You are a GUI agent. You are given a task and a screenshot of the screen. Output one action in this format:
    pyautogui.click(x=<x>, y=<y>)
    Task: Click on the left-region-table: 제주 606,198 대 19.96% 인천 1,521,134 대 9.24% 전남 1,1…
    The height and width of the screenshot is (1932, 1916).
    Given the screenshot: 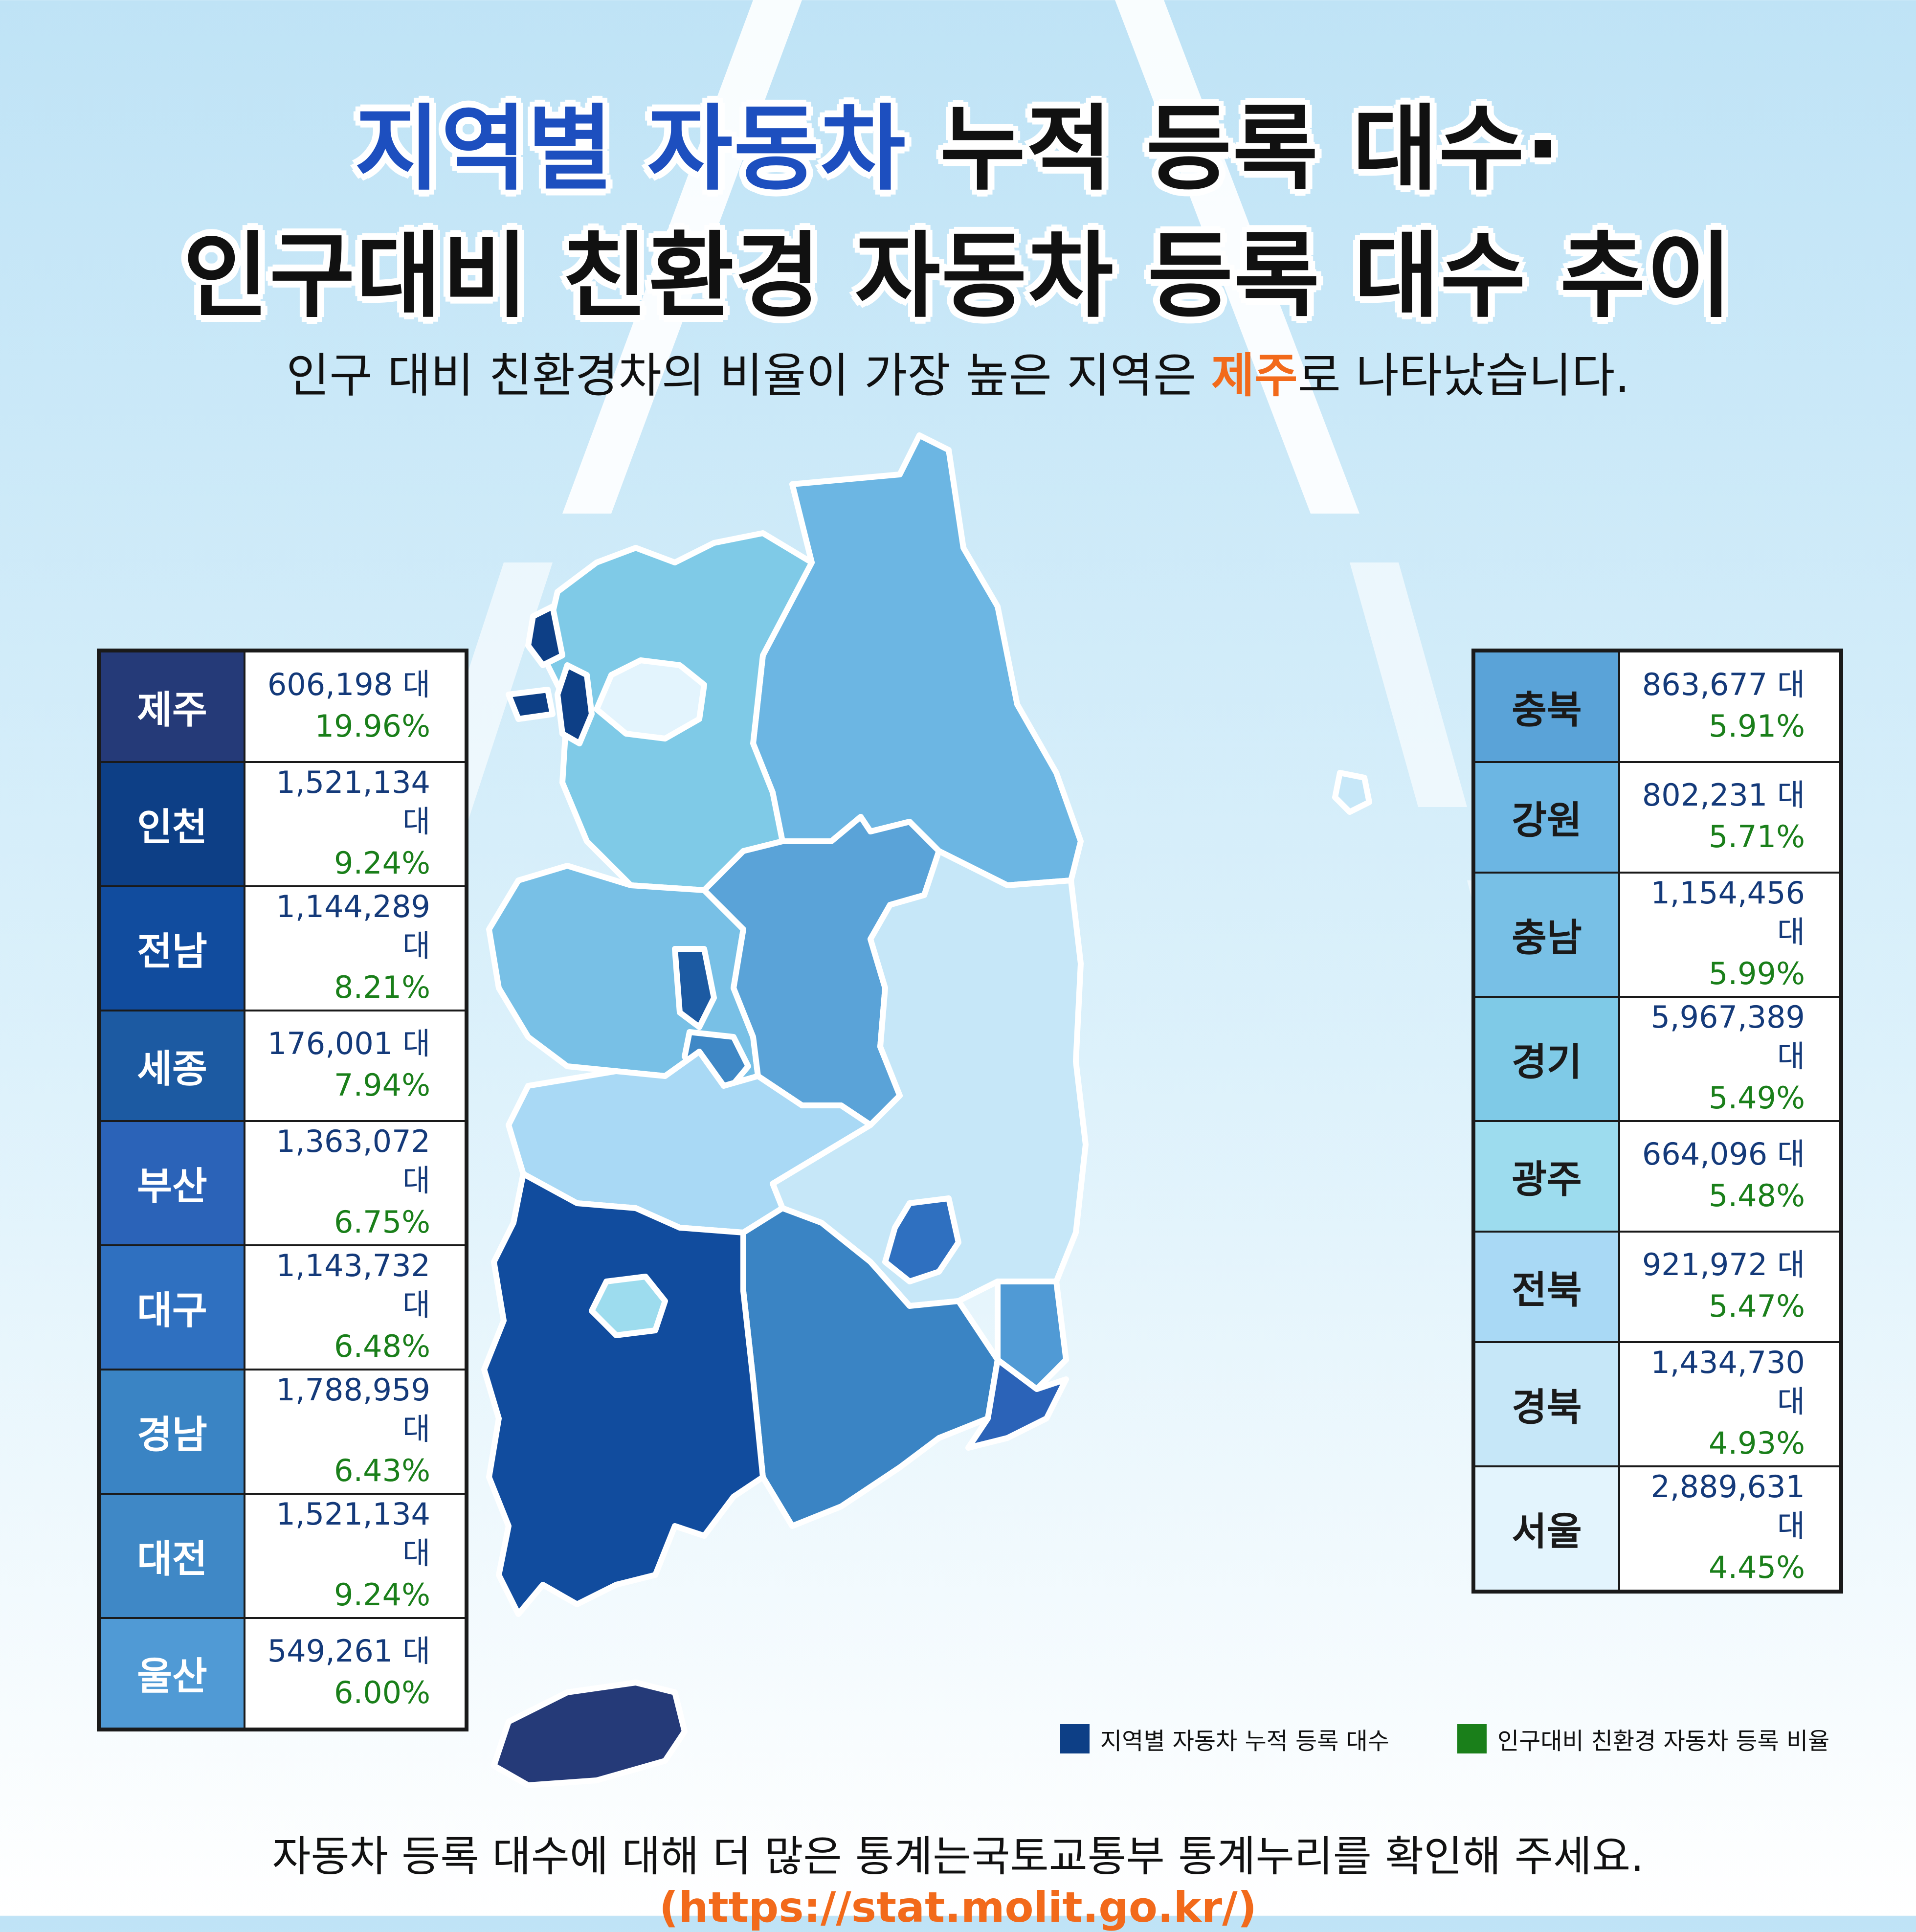 What is the action you would take?
    pyautogui.click(x=282, y=1190)
    